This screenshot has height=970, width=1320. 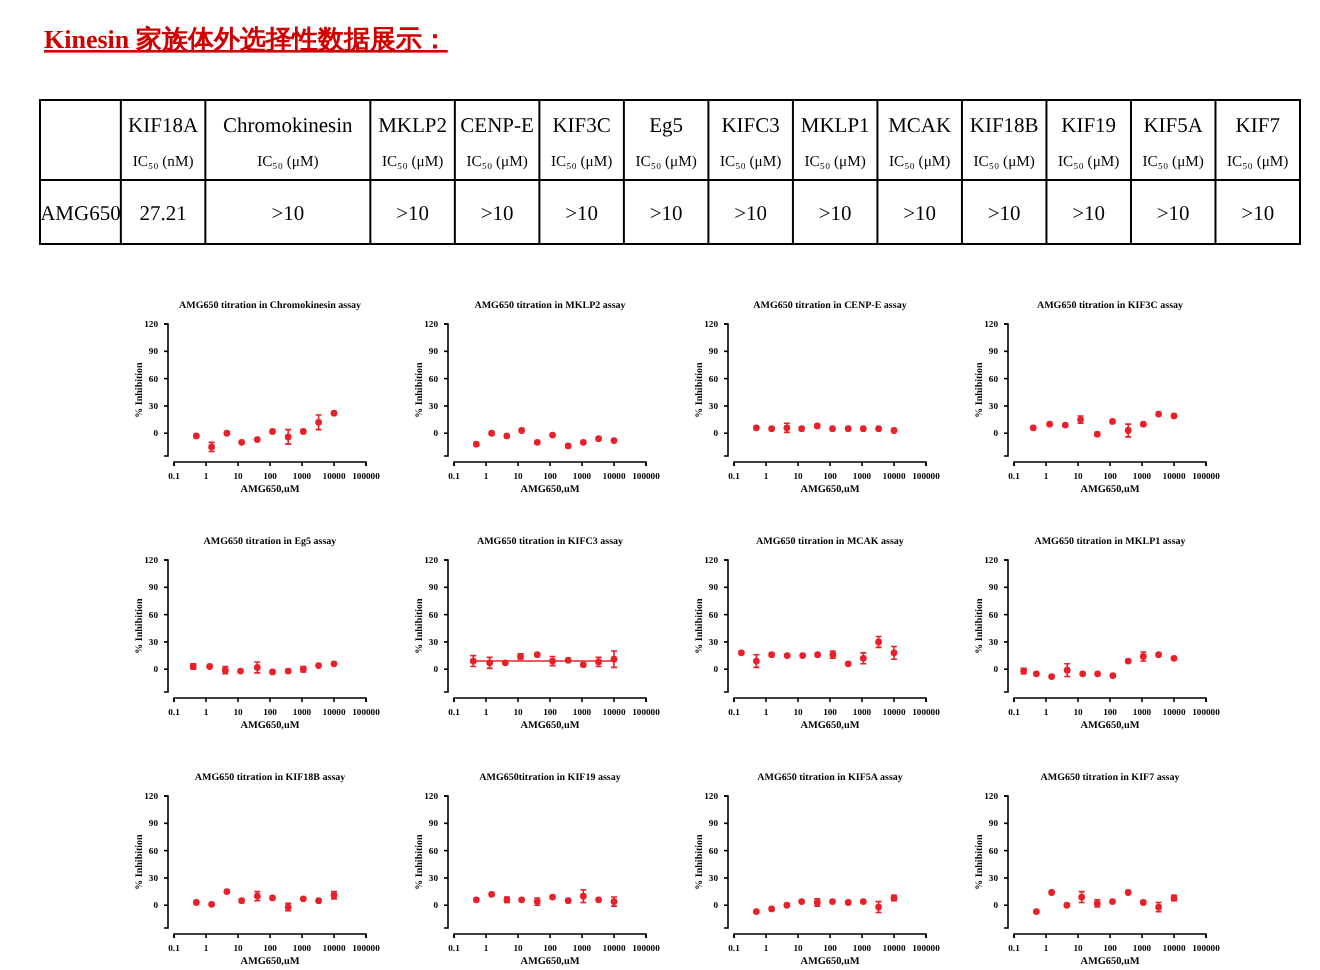 What do you see at coordinates (80, 215) in the screenshot?
I see `category-label: AMG650` at bounding box center [80, 215].